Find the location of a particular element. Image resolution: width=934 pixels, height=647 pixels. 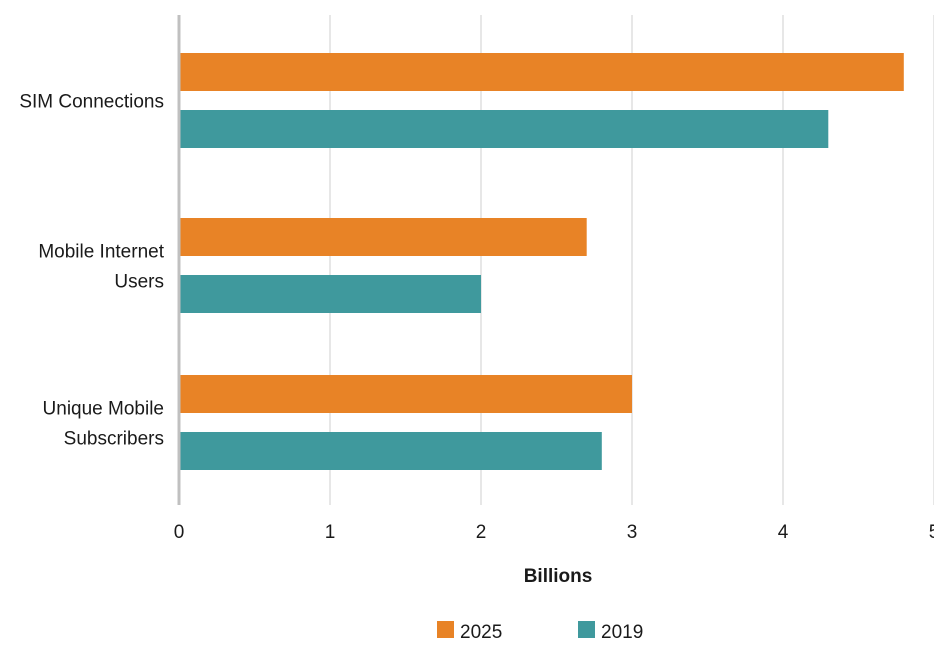

category-label-line: Users is located at coordinates (139, 282).